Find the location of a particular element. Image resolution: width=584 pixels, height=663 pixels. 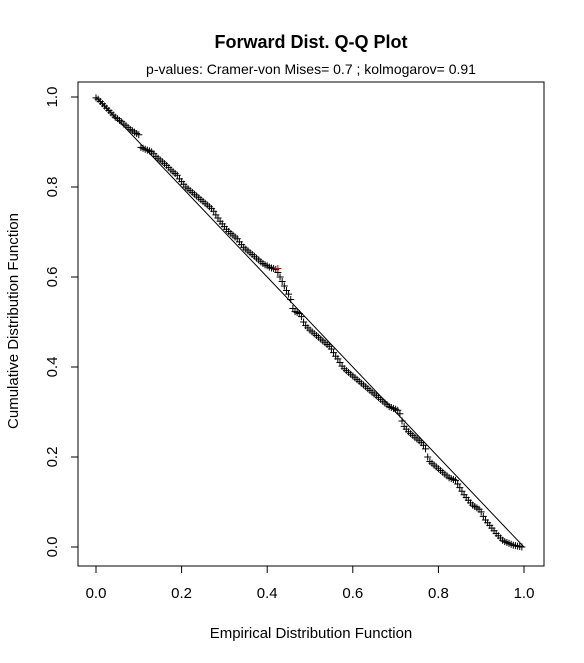

x-axis-label: Empirical Distribution Function is located at coordinates (311, 633).